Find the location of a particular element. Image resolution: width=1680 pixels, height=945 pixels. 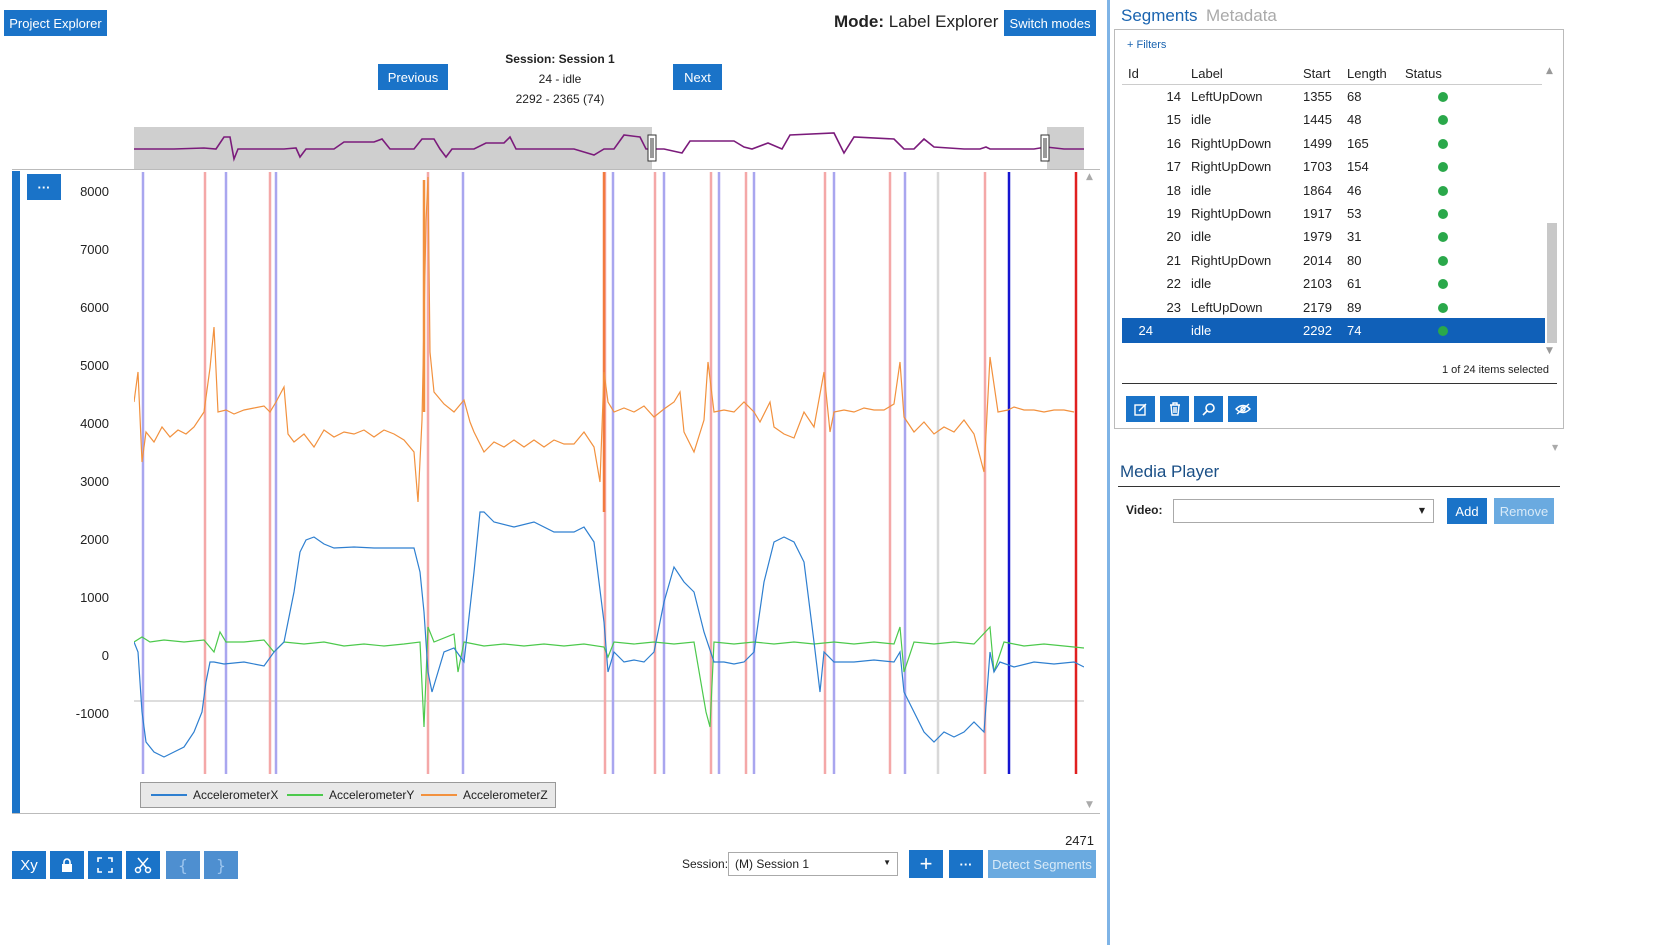

y-tick-label: 1000 is located at coordinates (94, 597).